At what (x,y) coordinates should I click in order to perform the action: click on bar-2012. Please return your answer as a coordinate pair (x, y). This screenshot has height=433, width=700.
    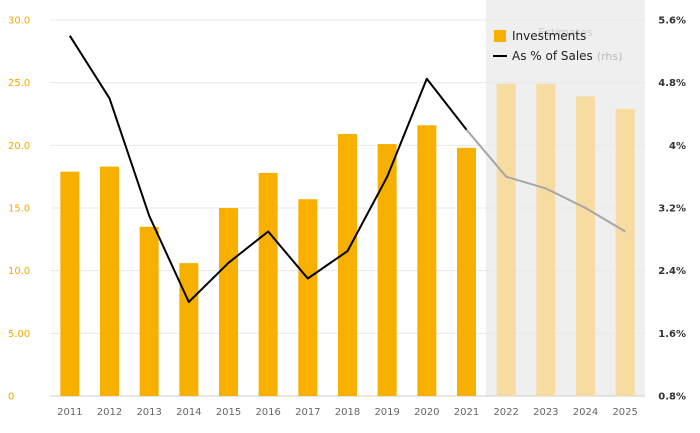
    Looking at the image, I should click on (109, 281).